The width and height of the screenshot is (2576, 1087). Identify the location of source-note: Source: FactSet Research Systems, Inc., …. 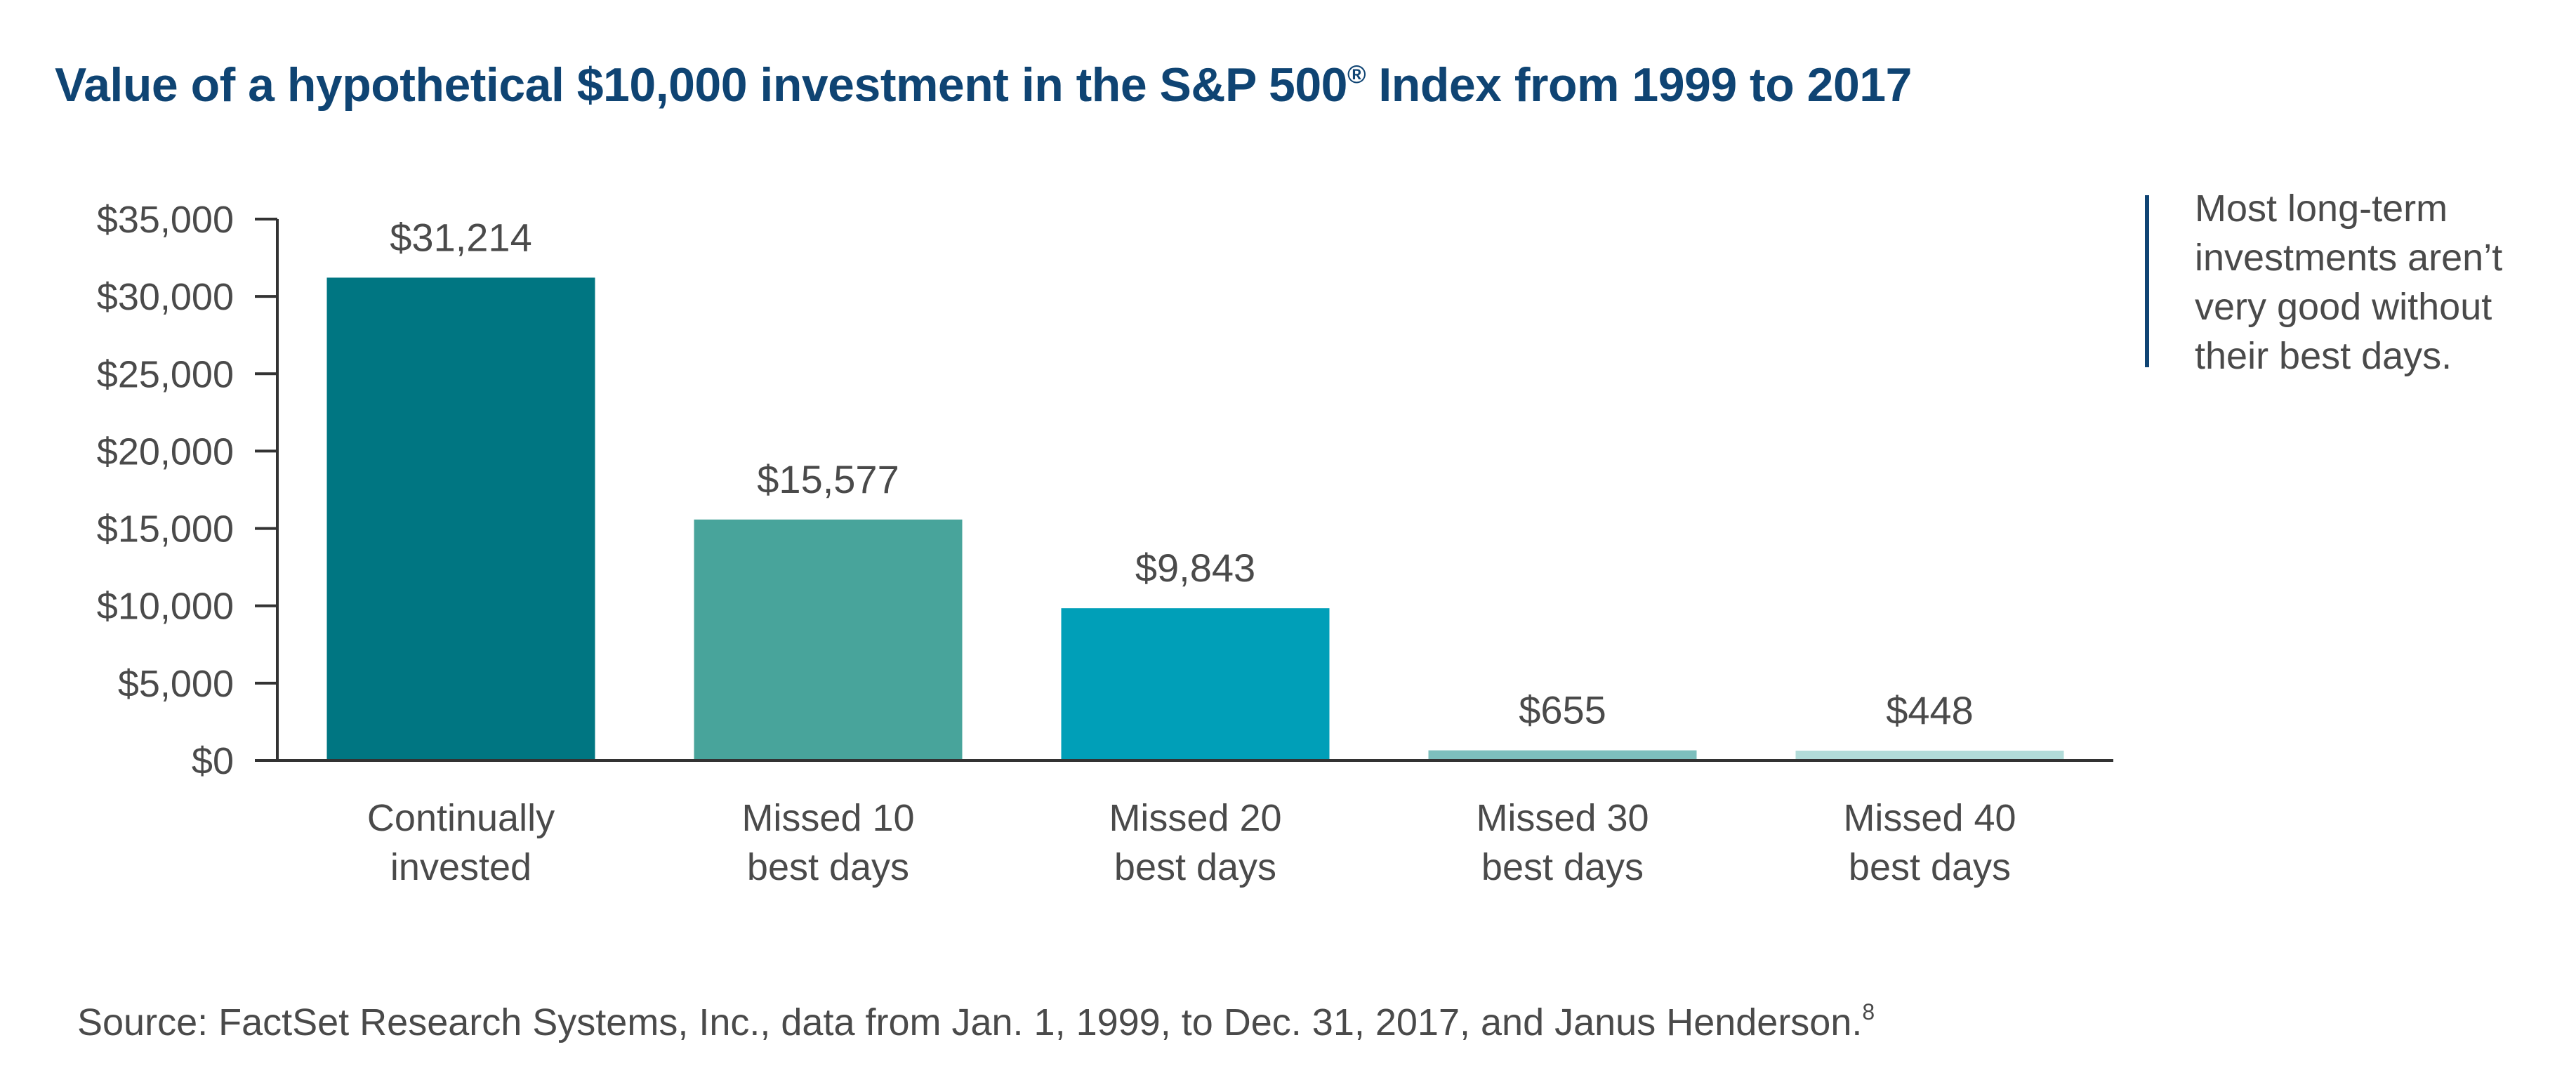
(976, 1022).